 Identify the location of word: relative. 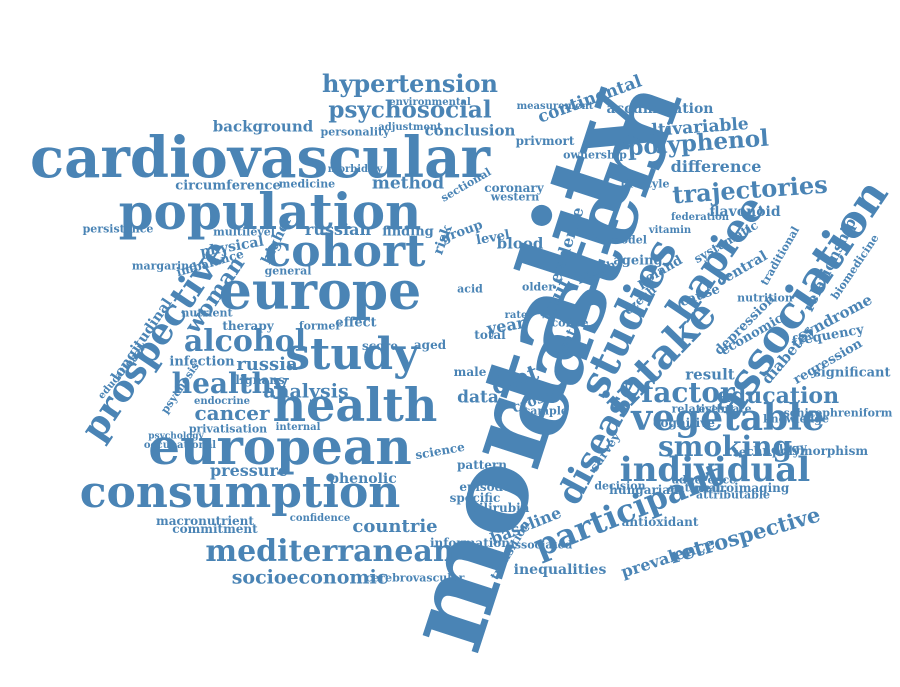
(695, 409).